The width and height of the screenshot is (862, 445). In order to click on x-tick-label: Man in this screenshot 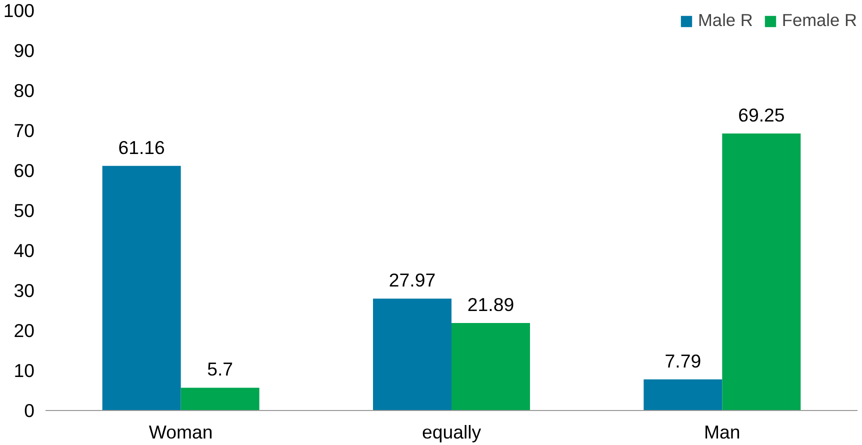, I will do `click(722, 432)`.